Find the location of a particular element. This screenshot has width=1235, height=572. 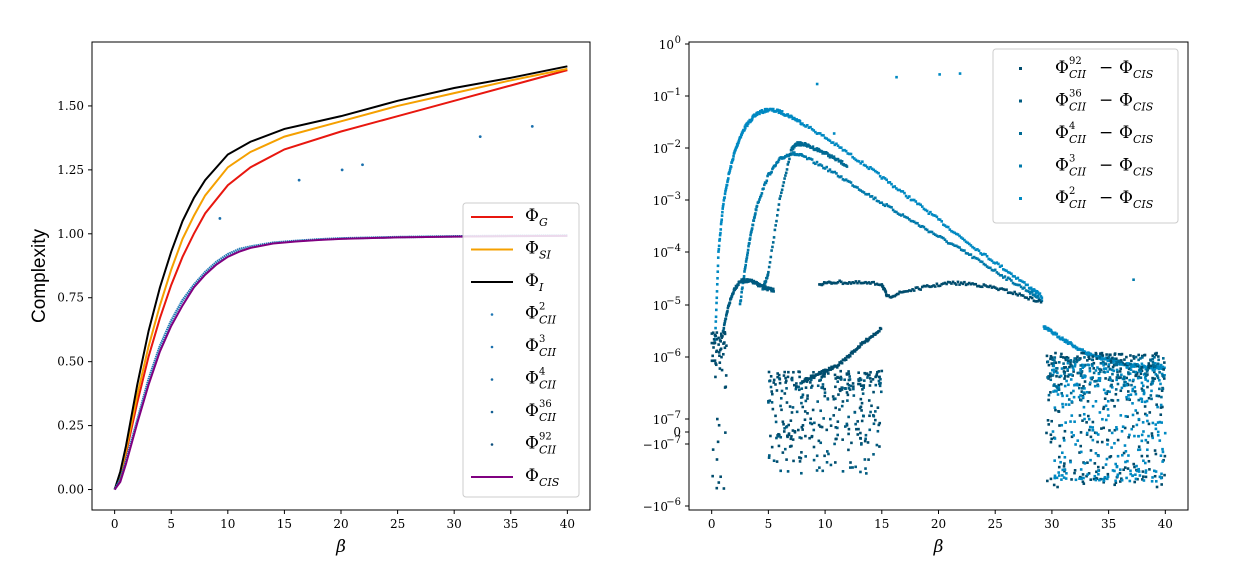

legend-superscript: 2 is located at coordinates (1072, 191).